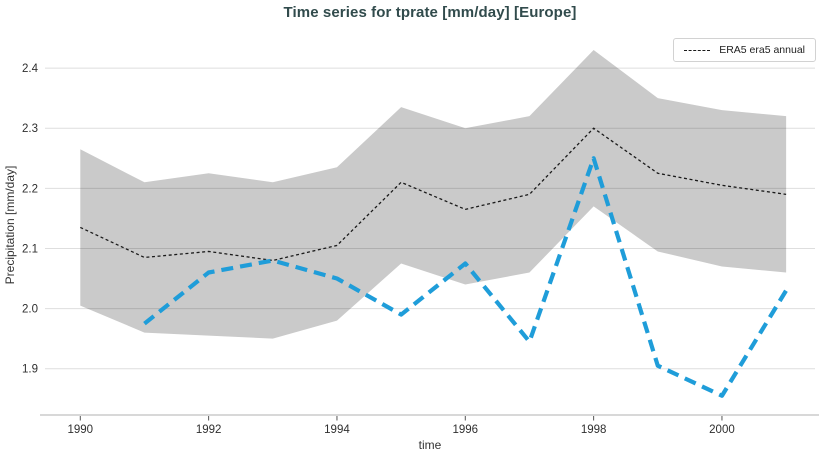 The height and width of the screenshot is (457, 820). Describe the element at coordinates (30, 189) in the screenshot. I see `y-tick-label: 2.2` at that location.